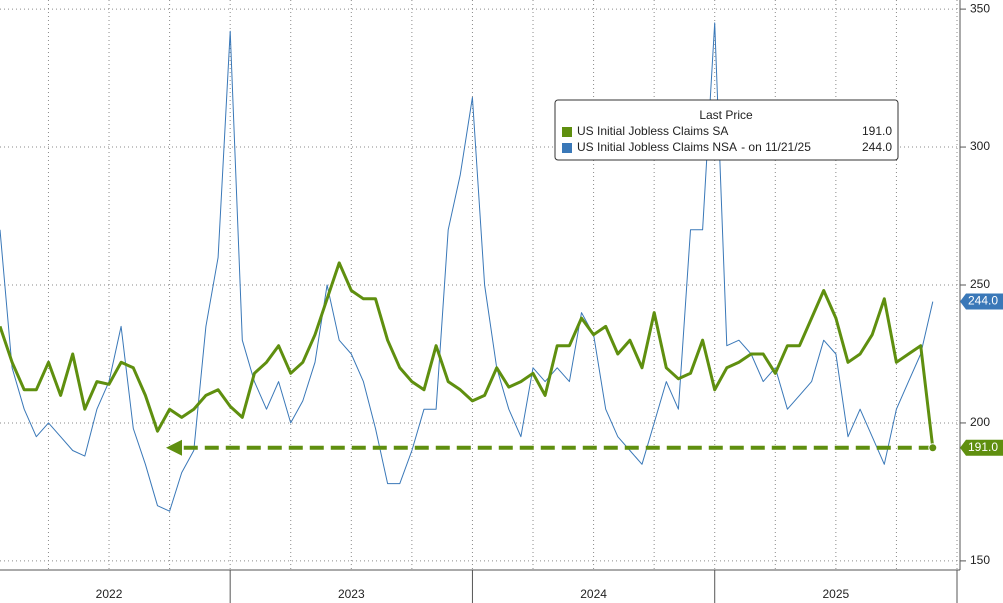 Image resolution: width=1003 pixels, height=603 pixels. What do you see at coordinates (109, 594) in the screenshot?
I see `x-tick-label: 2022` at bounding box center [109, 594].